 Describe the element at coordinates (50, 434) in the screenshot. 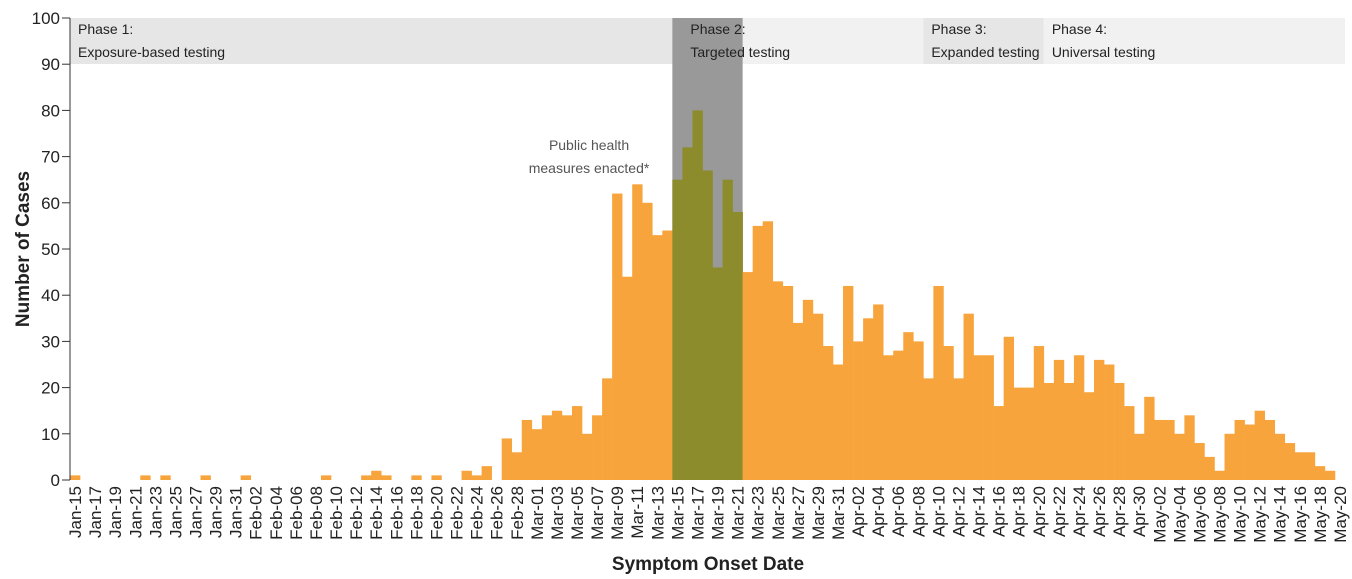

I see `y-tick-label: 10` at that location.